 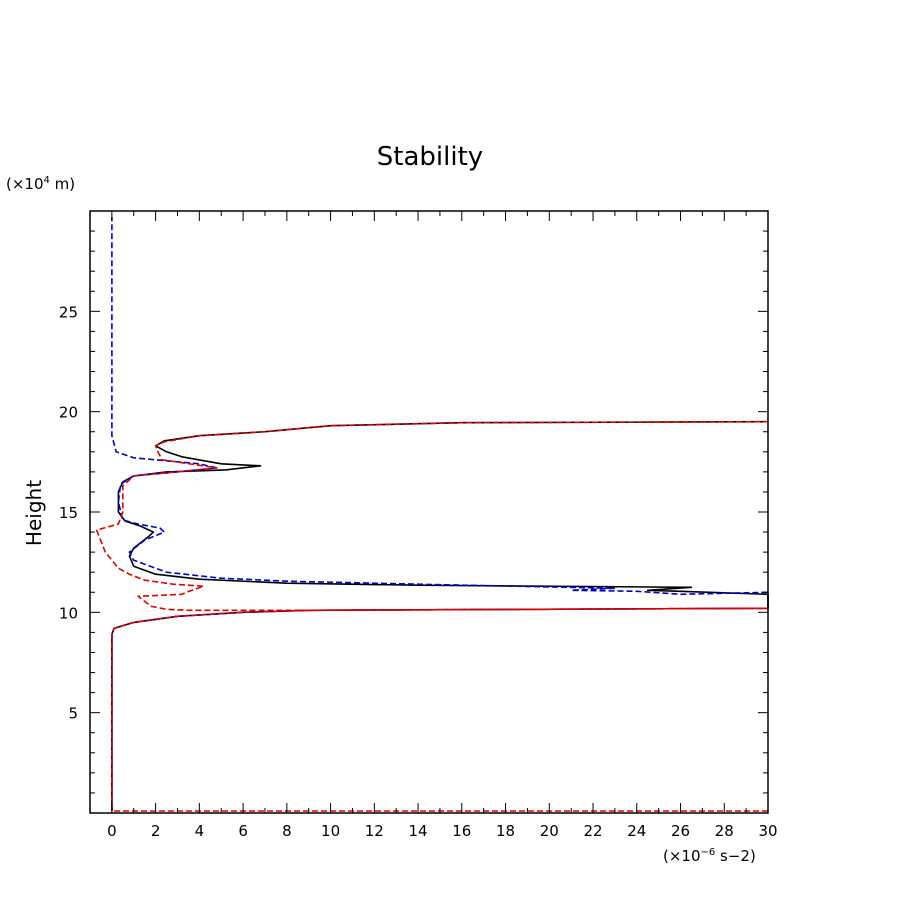 I want to click on x-tick-label: 4, so click(x=200, y=831).